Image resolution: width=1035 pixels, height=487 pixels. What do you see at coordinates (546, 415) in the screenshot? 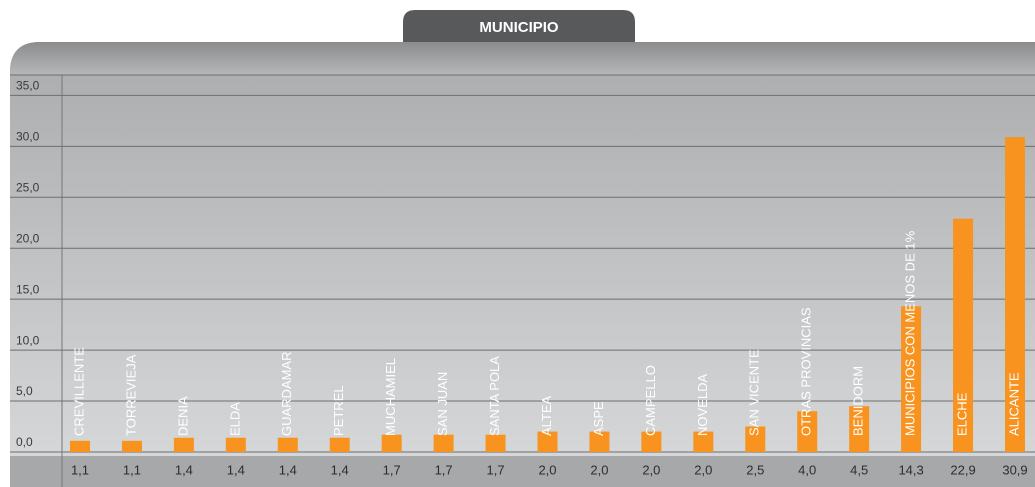
I see `category-label: ALTEA` at bounding box center [546, 415].